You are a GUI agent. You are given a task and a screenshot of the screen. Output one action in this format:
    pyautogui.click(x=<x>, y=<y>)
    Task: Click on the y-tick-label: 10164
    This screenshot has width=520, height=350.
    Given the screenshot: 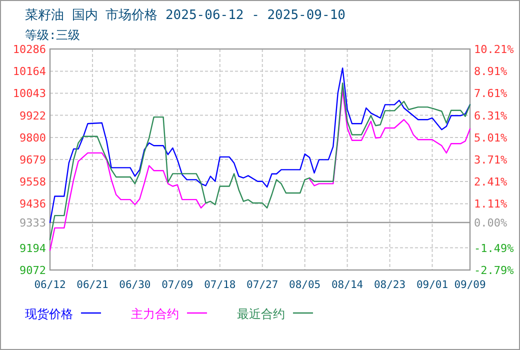 What is the action you would take?
    pyautogui.click(x=29, y=71)
    